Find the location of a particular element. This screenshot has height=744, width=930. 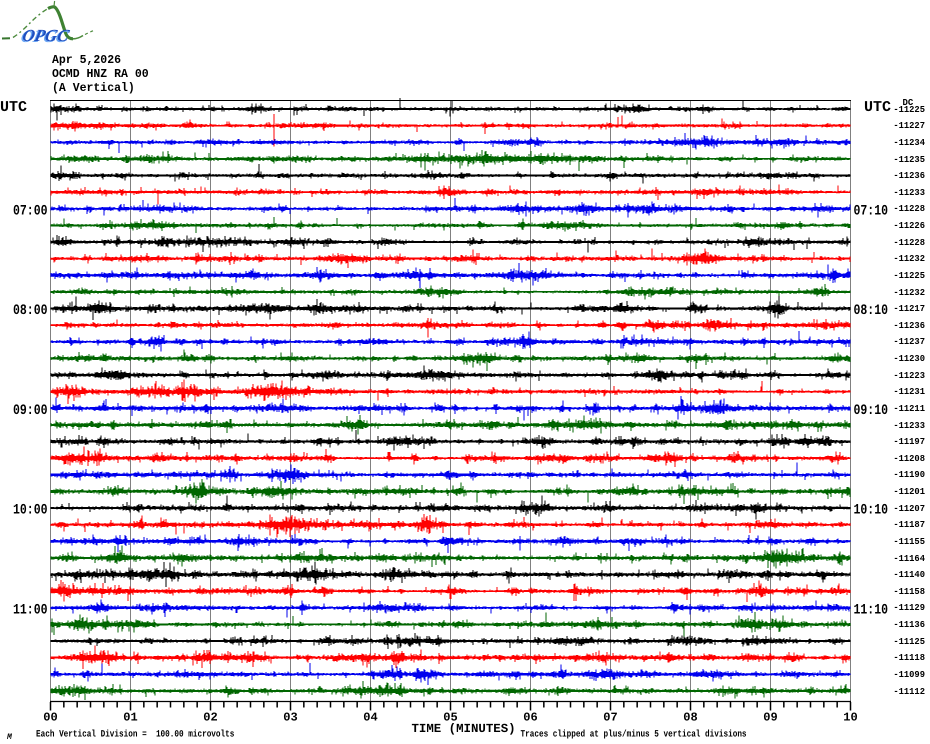

svg-text: 03 is located at coordinates (290, 718).